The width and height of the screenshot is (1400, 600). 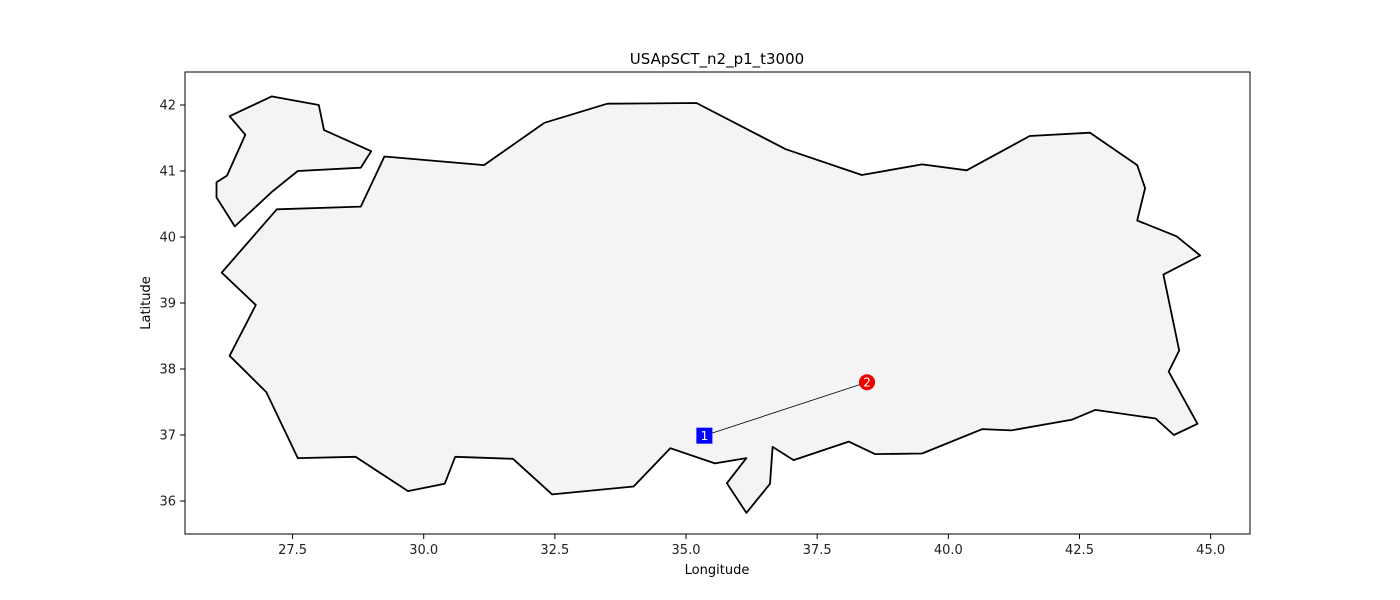 What do you see at coordinates (1079, 550) in the screenshot?
I see `x-tick-label: 42.5` at bounding box center [1079, 550].